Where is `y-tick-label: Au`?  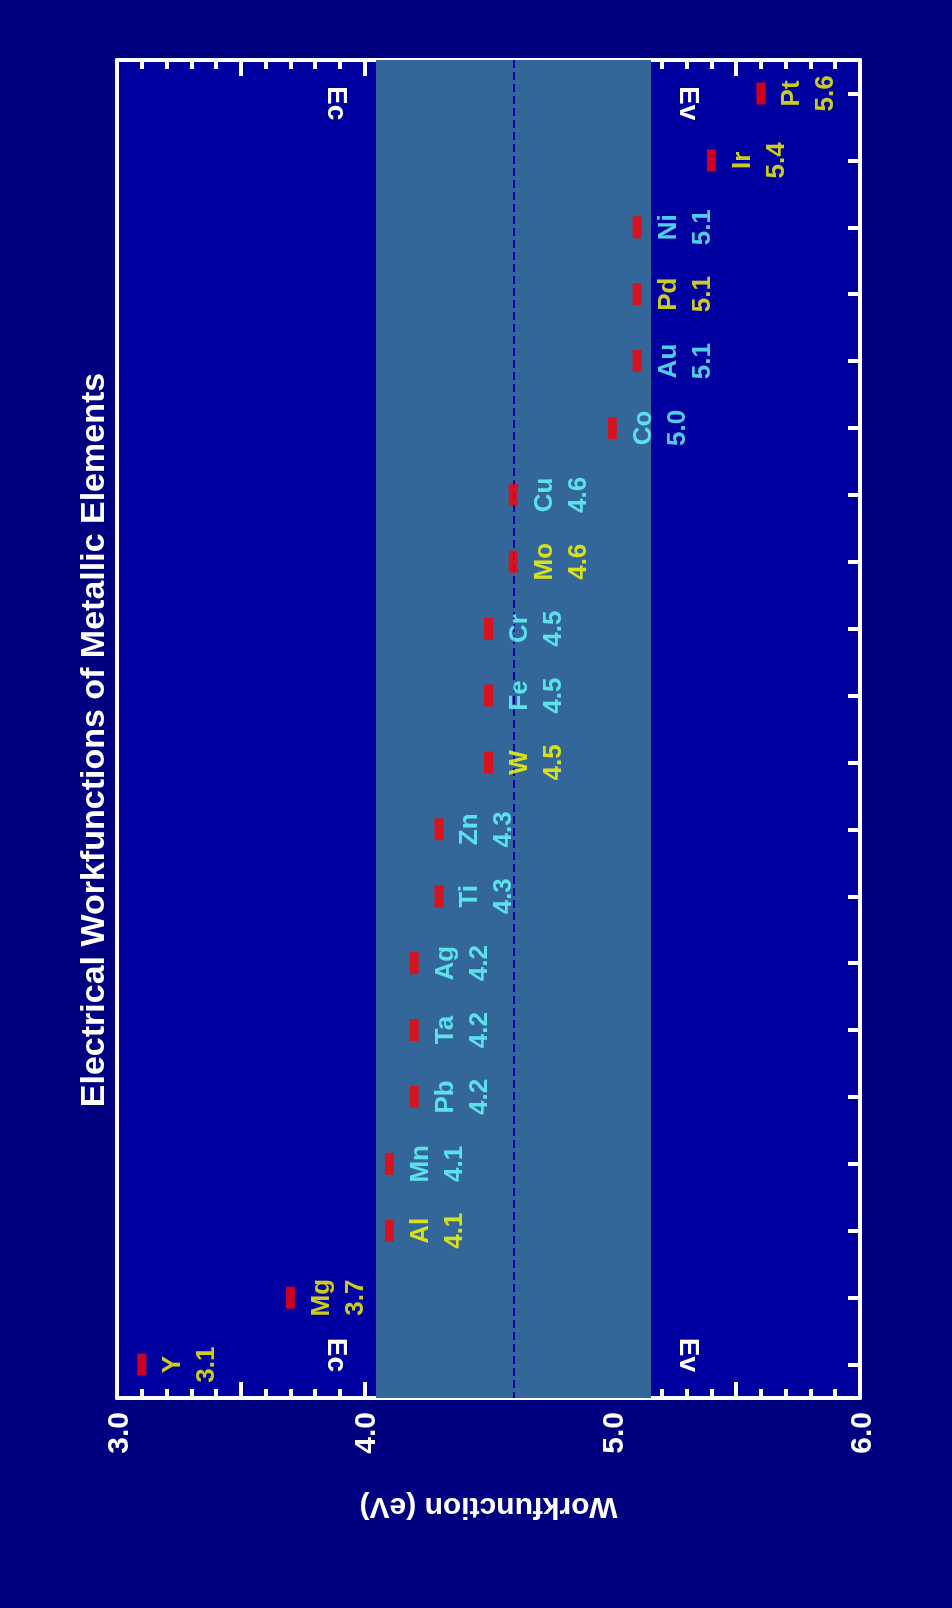
y-tick-label: Au is located at coordinates (666, 361).